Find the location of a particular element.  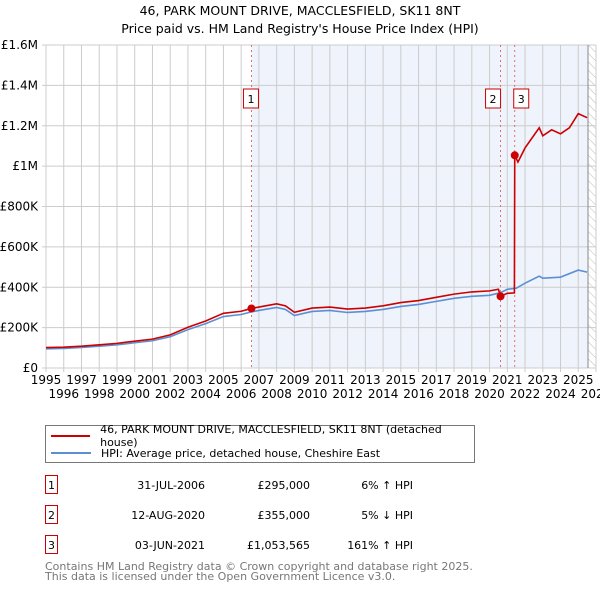

x-tick-label: 2020 is located at coordinates (489, 394).